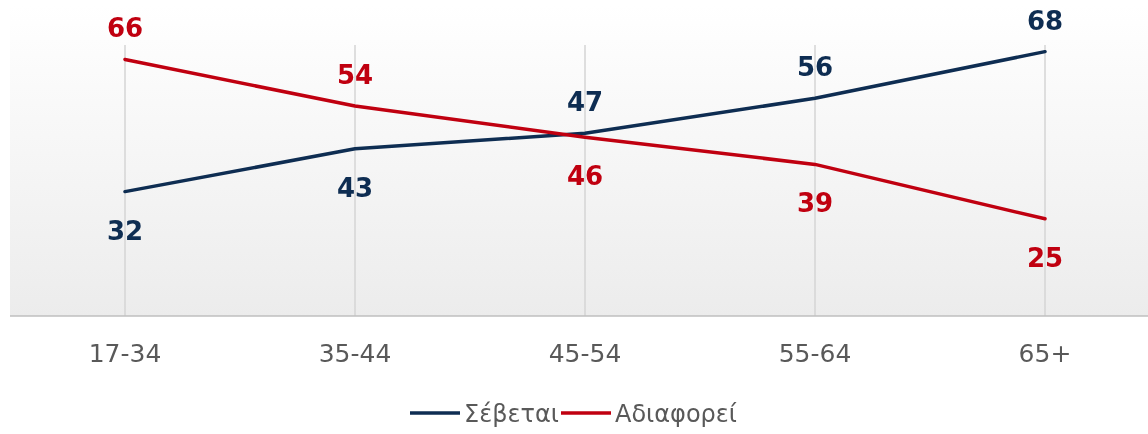 The height and width of the screenshot is (434, 1148). I want to click on x-tick-label: 35-44, so click(355, 353).